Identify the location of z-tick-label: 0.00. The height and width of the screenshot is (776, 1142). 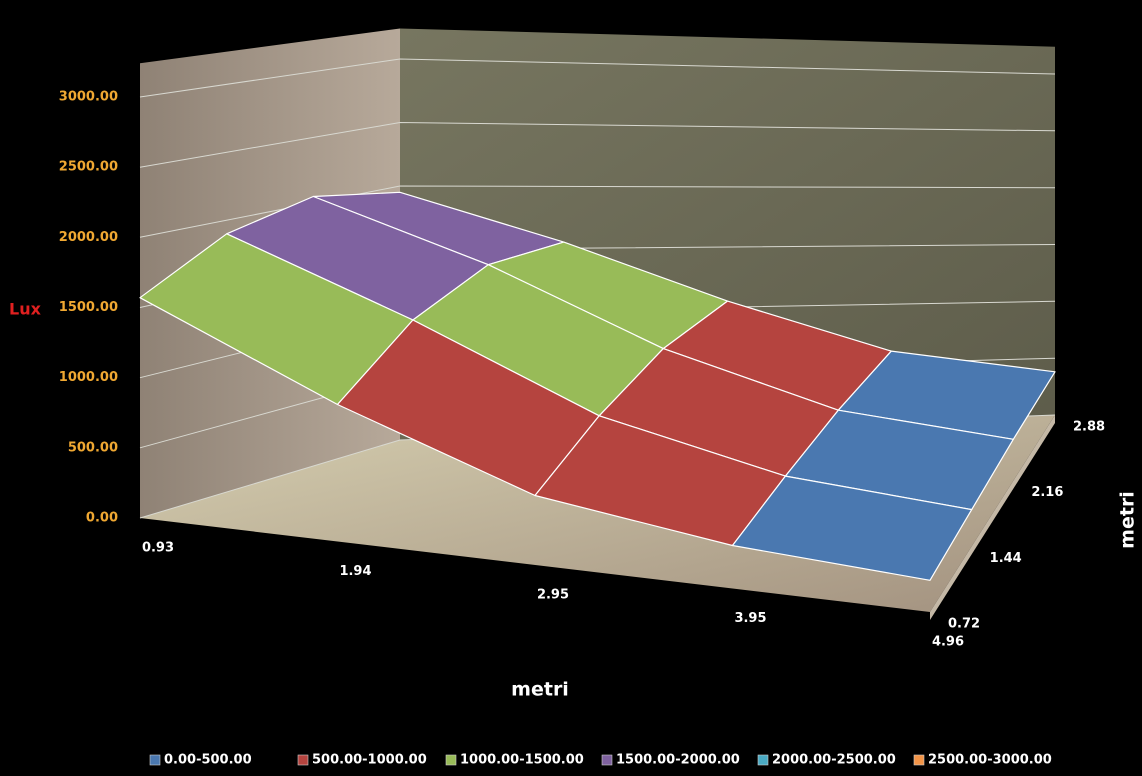
(102, 518).